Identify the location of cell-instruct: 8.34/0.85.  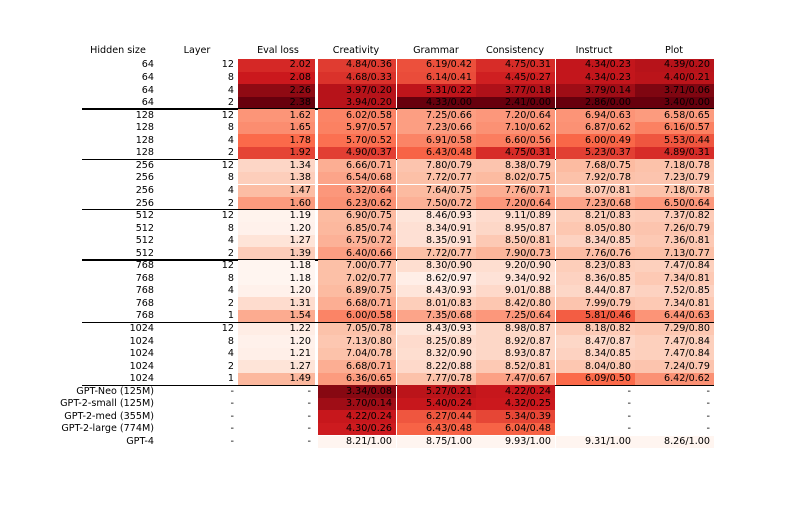
(595, 354).